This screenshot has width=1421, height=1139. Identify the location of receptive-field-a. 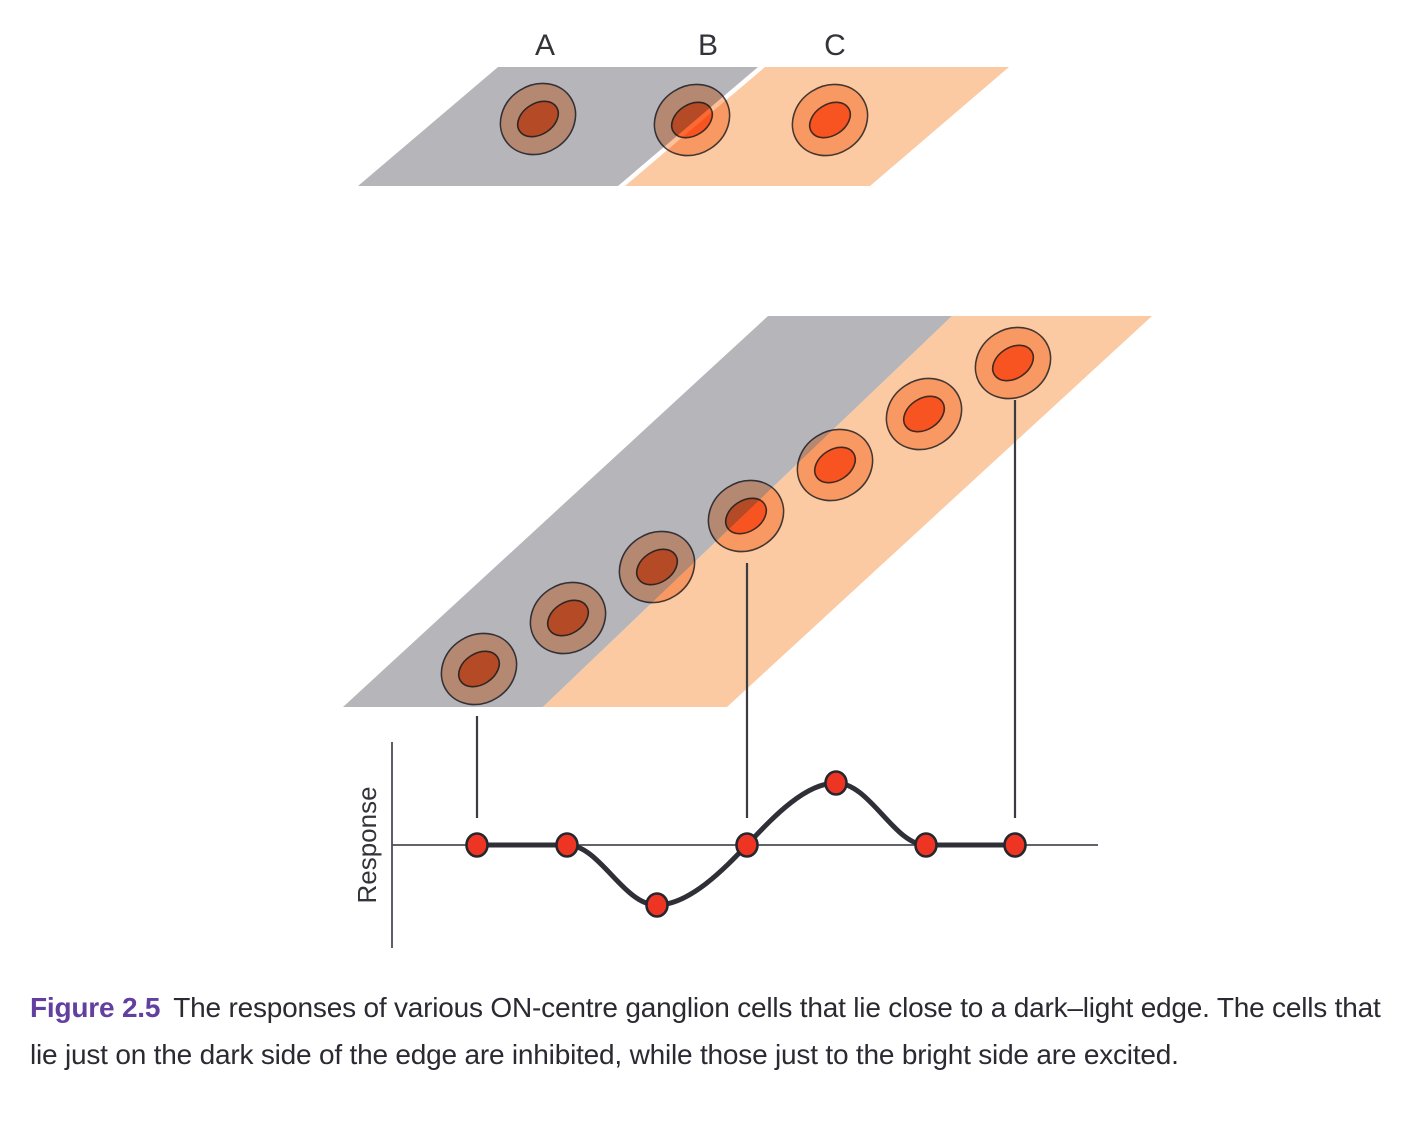
(538, 119).